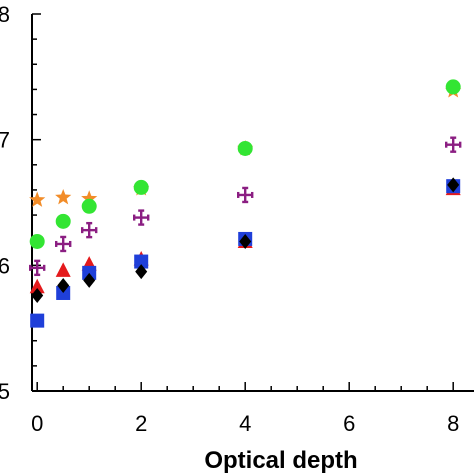 The image size is (474, 474). What do you see at coordinates (280, 460) in the screenshot?
I see `x-axis-title: Optical depth` at bounding box center [280, 460].